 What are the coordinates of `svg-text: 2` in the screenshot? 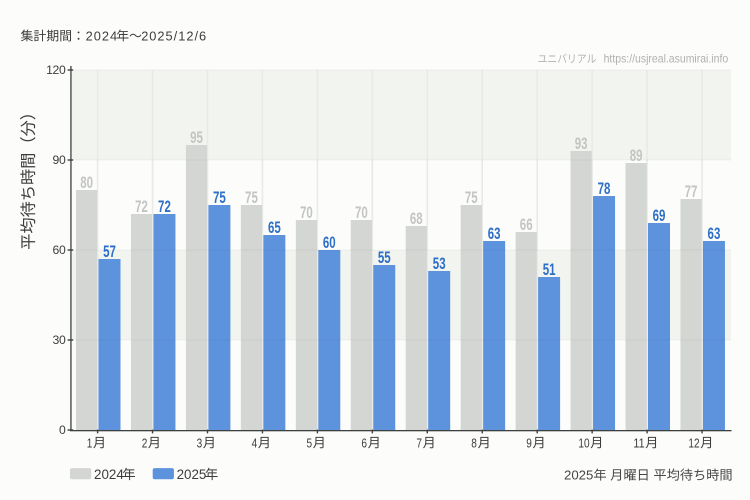 It's located at (145, 442).